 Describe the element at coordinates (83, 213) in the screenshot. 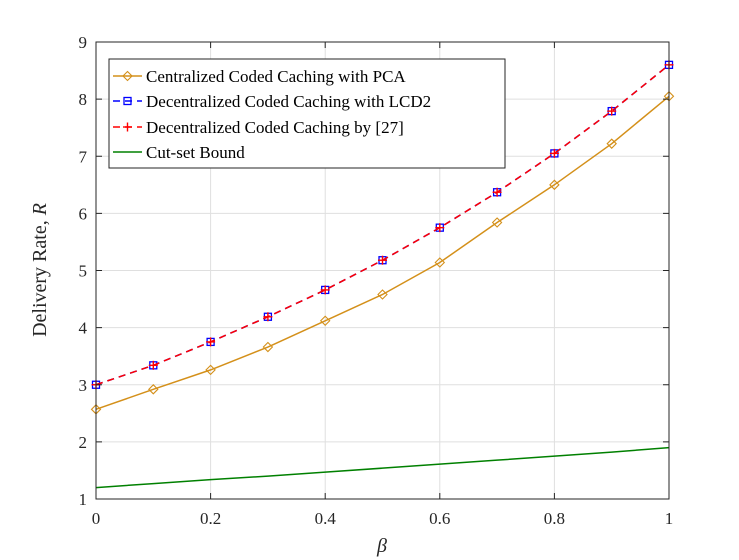

I see `y-tick-label: 6` at that location.